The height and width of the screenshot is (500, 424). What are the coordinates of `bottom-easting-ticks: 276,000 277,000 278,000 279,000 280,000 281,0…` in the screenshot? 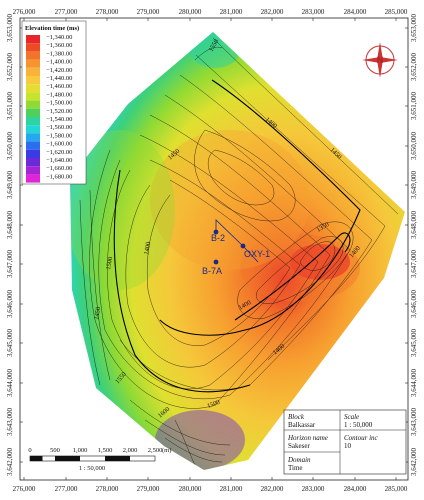 It's located at (210, 485).